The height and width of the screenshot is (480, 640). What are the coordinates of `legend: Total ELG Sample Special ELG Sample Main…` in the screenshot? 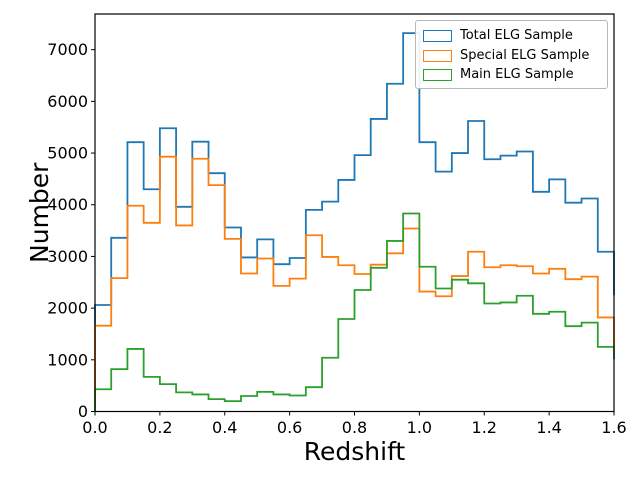 It's located at (511, 54).